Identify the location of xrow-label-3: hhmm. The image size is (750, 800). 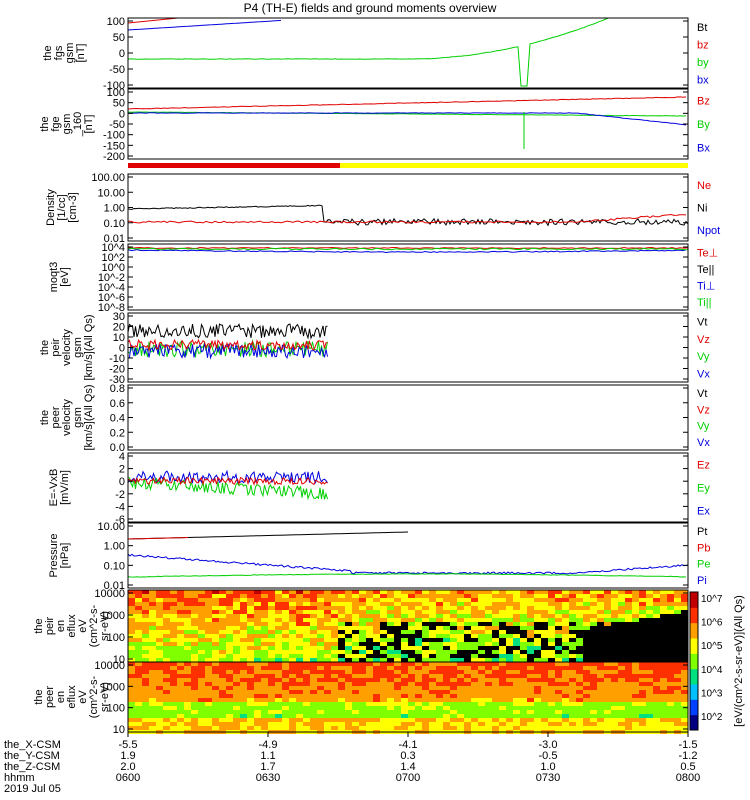
(19, 778).